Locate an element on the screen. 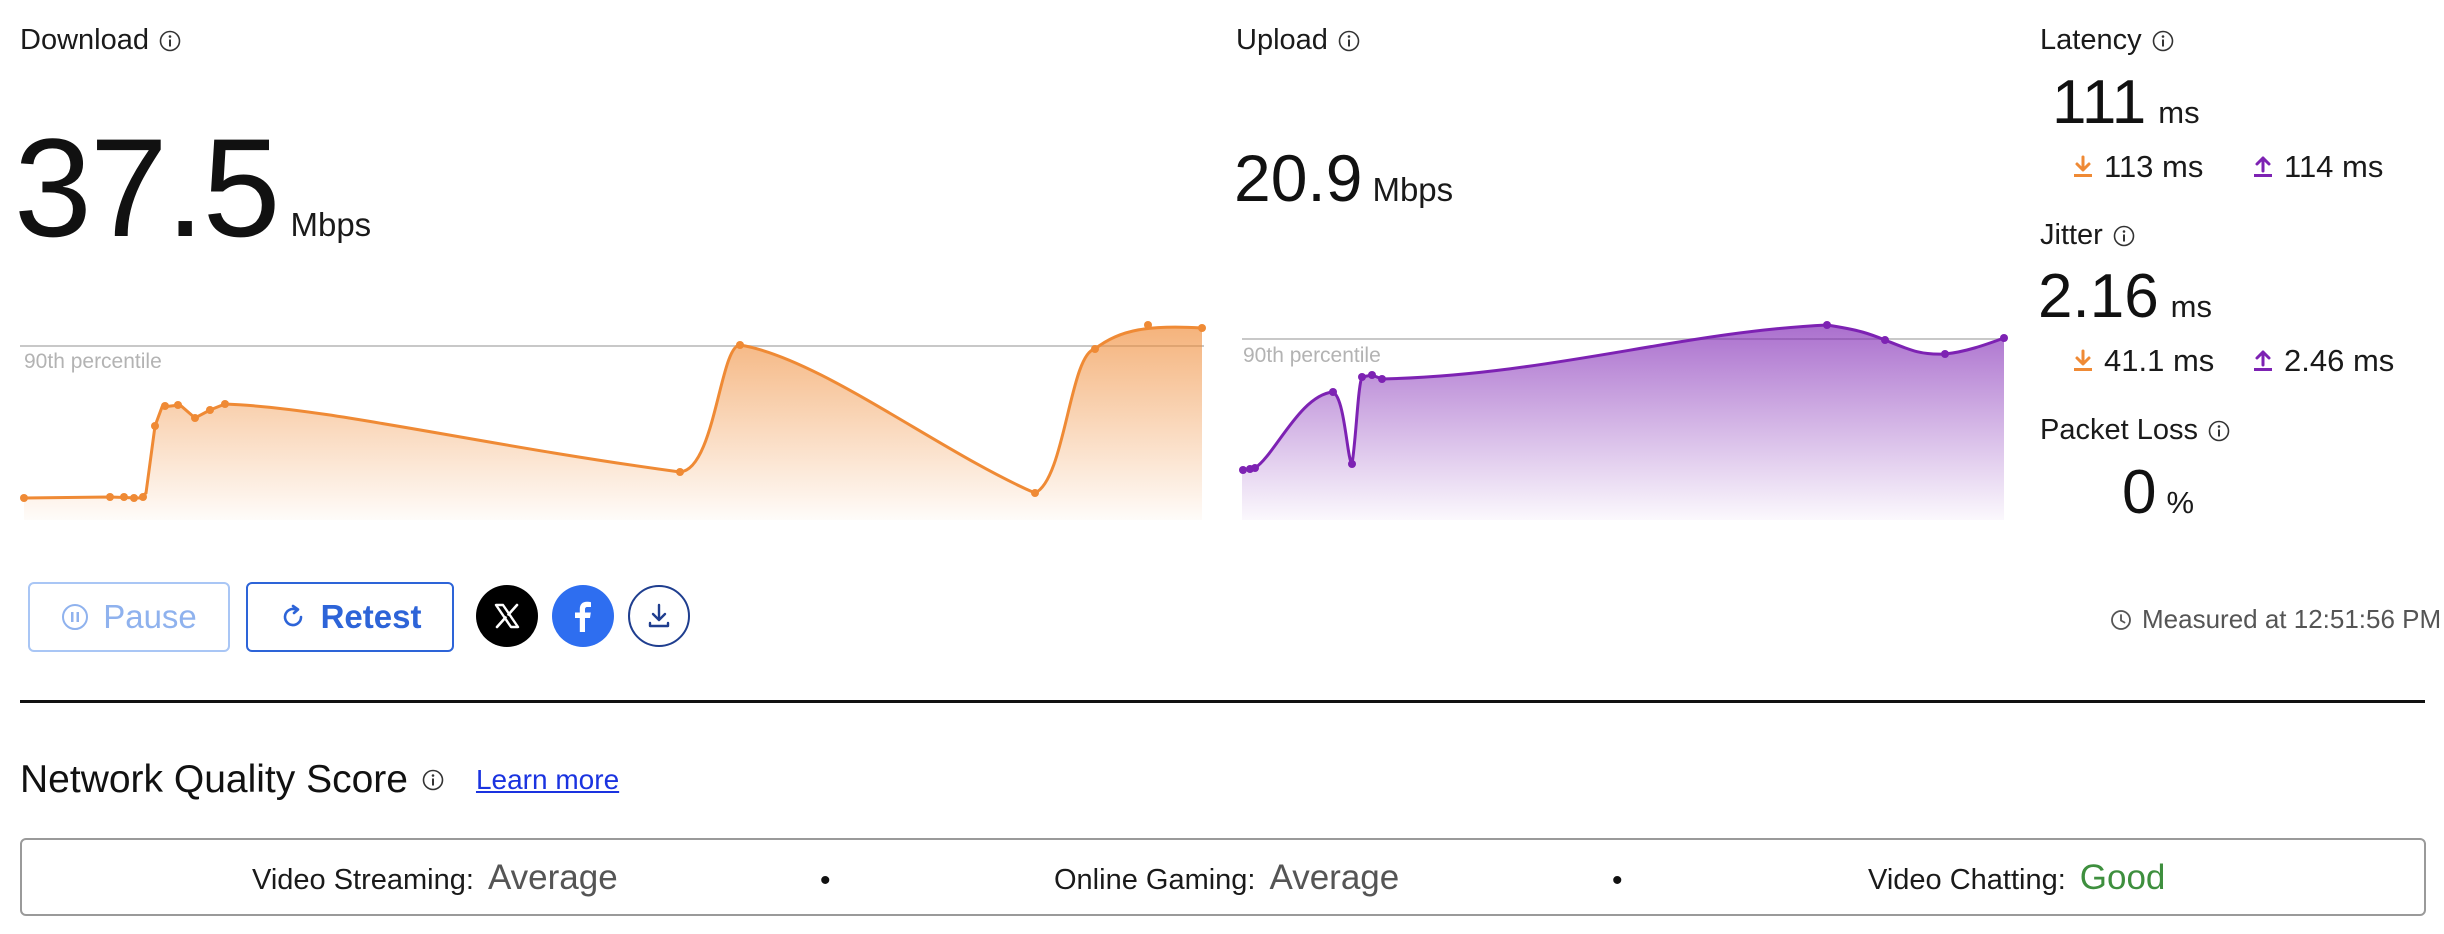 Image resolution: width=2444 pixels, height=934 pixels. measured-text: Measured at 12:51:56 PM is located at coordinates (2292, 619).